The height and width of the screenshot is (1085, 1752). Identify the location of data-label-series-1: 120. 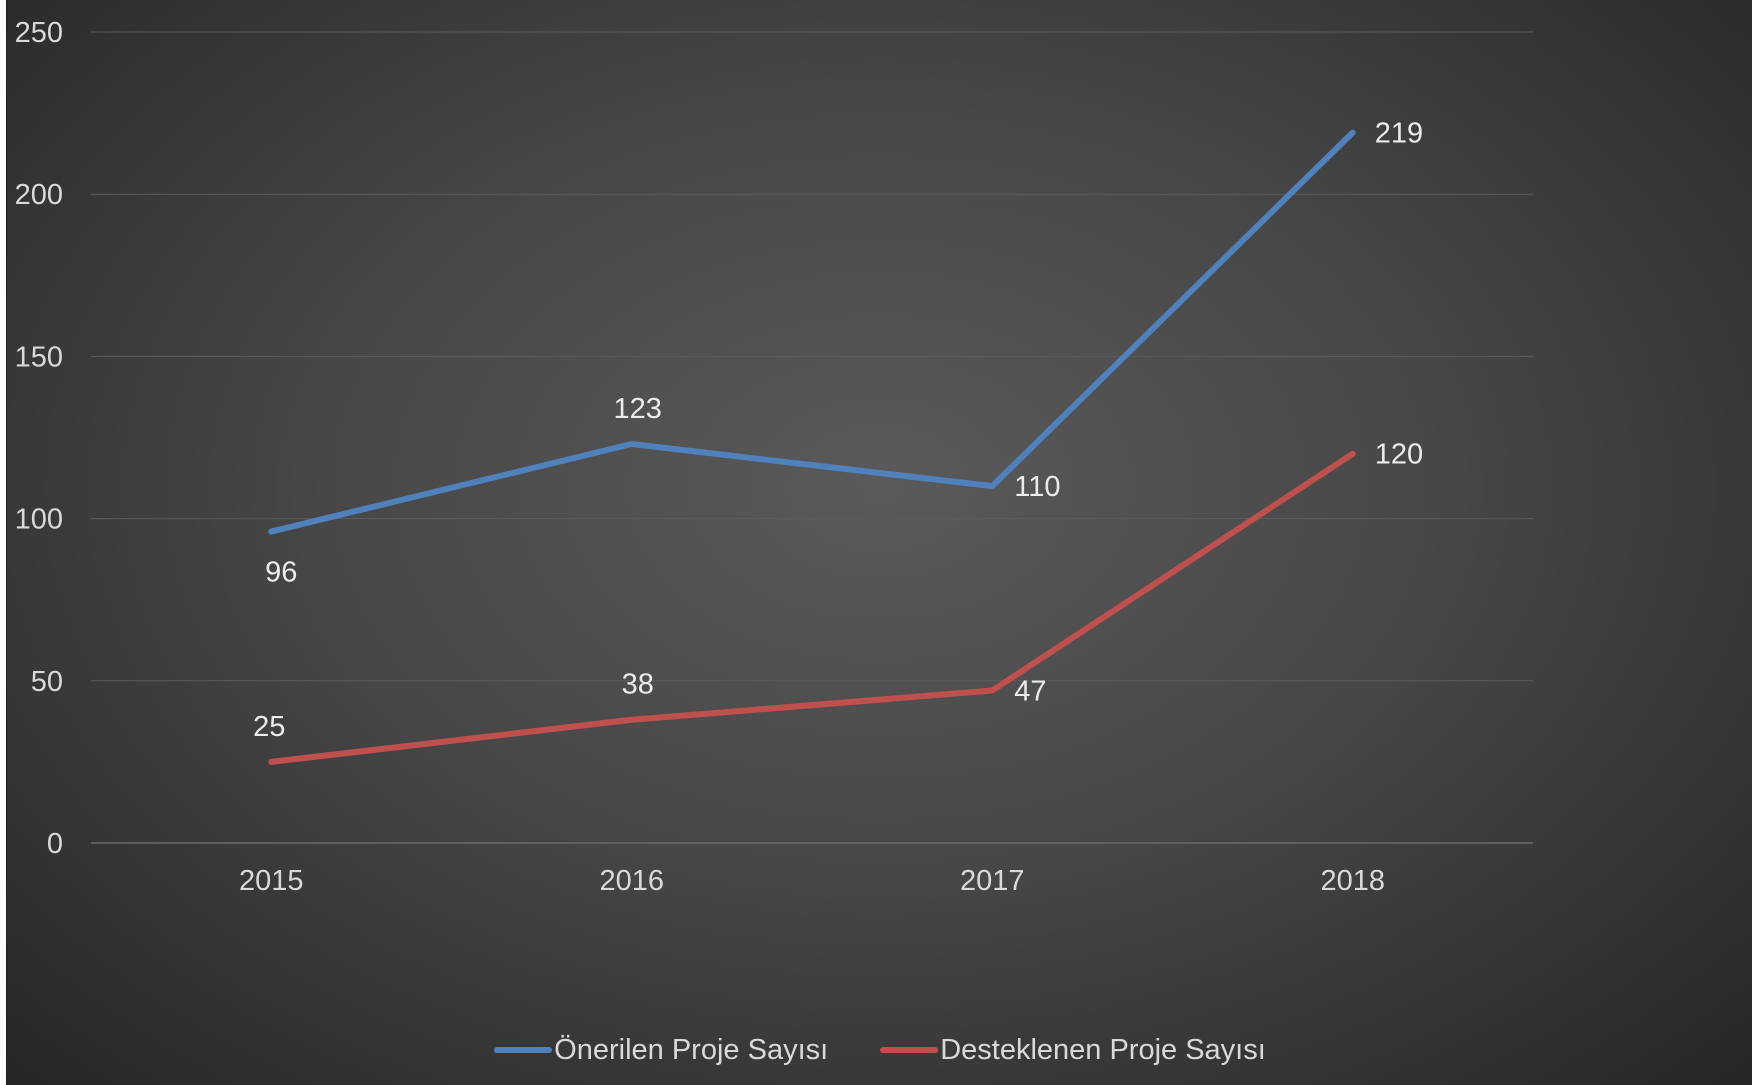
(1399, 455).